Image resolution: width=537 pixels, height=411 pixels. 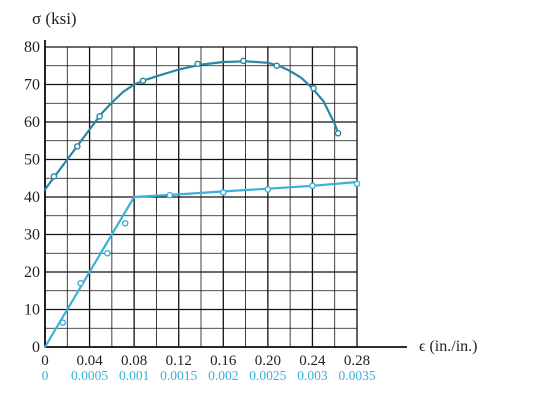 I want to click on x-tick-label-upper: 0.24, so click(x=312, y=361).